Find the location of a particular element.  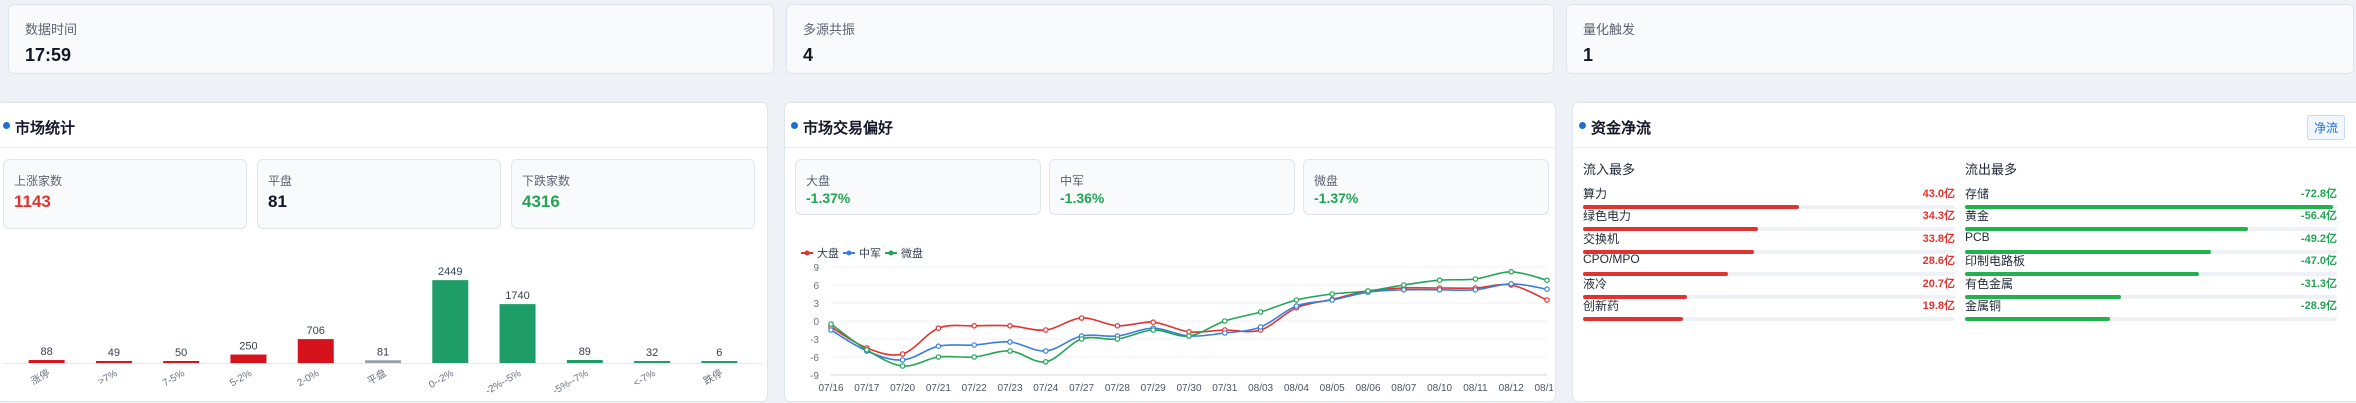

stat-card-data-time: 数据时间 17:59 is located at coordinates (391, 39).